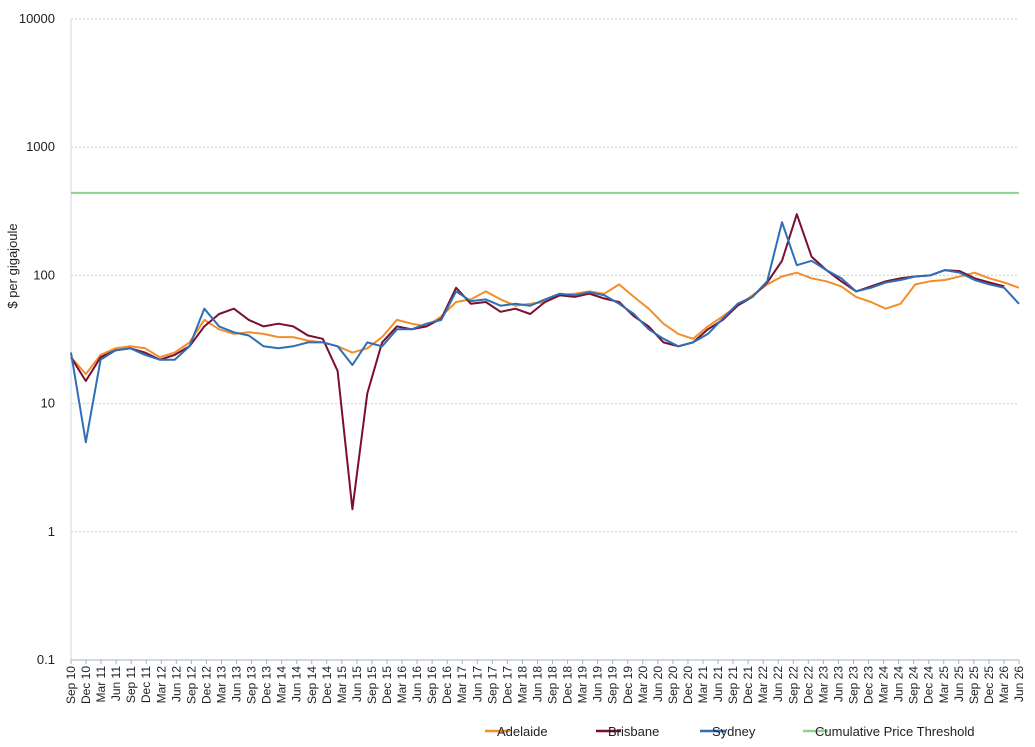 This screenshot has height=747, width=1035. Describe the element at coordinates (688, 685) in the screenshot. I see `x-tick-label: Dec 20` at that location.